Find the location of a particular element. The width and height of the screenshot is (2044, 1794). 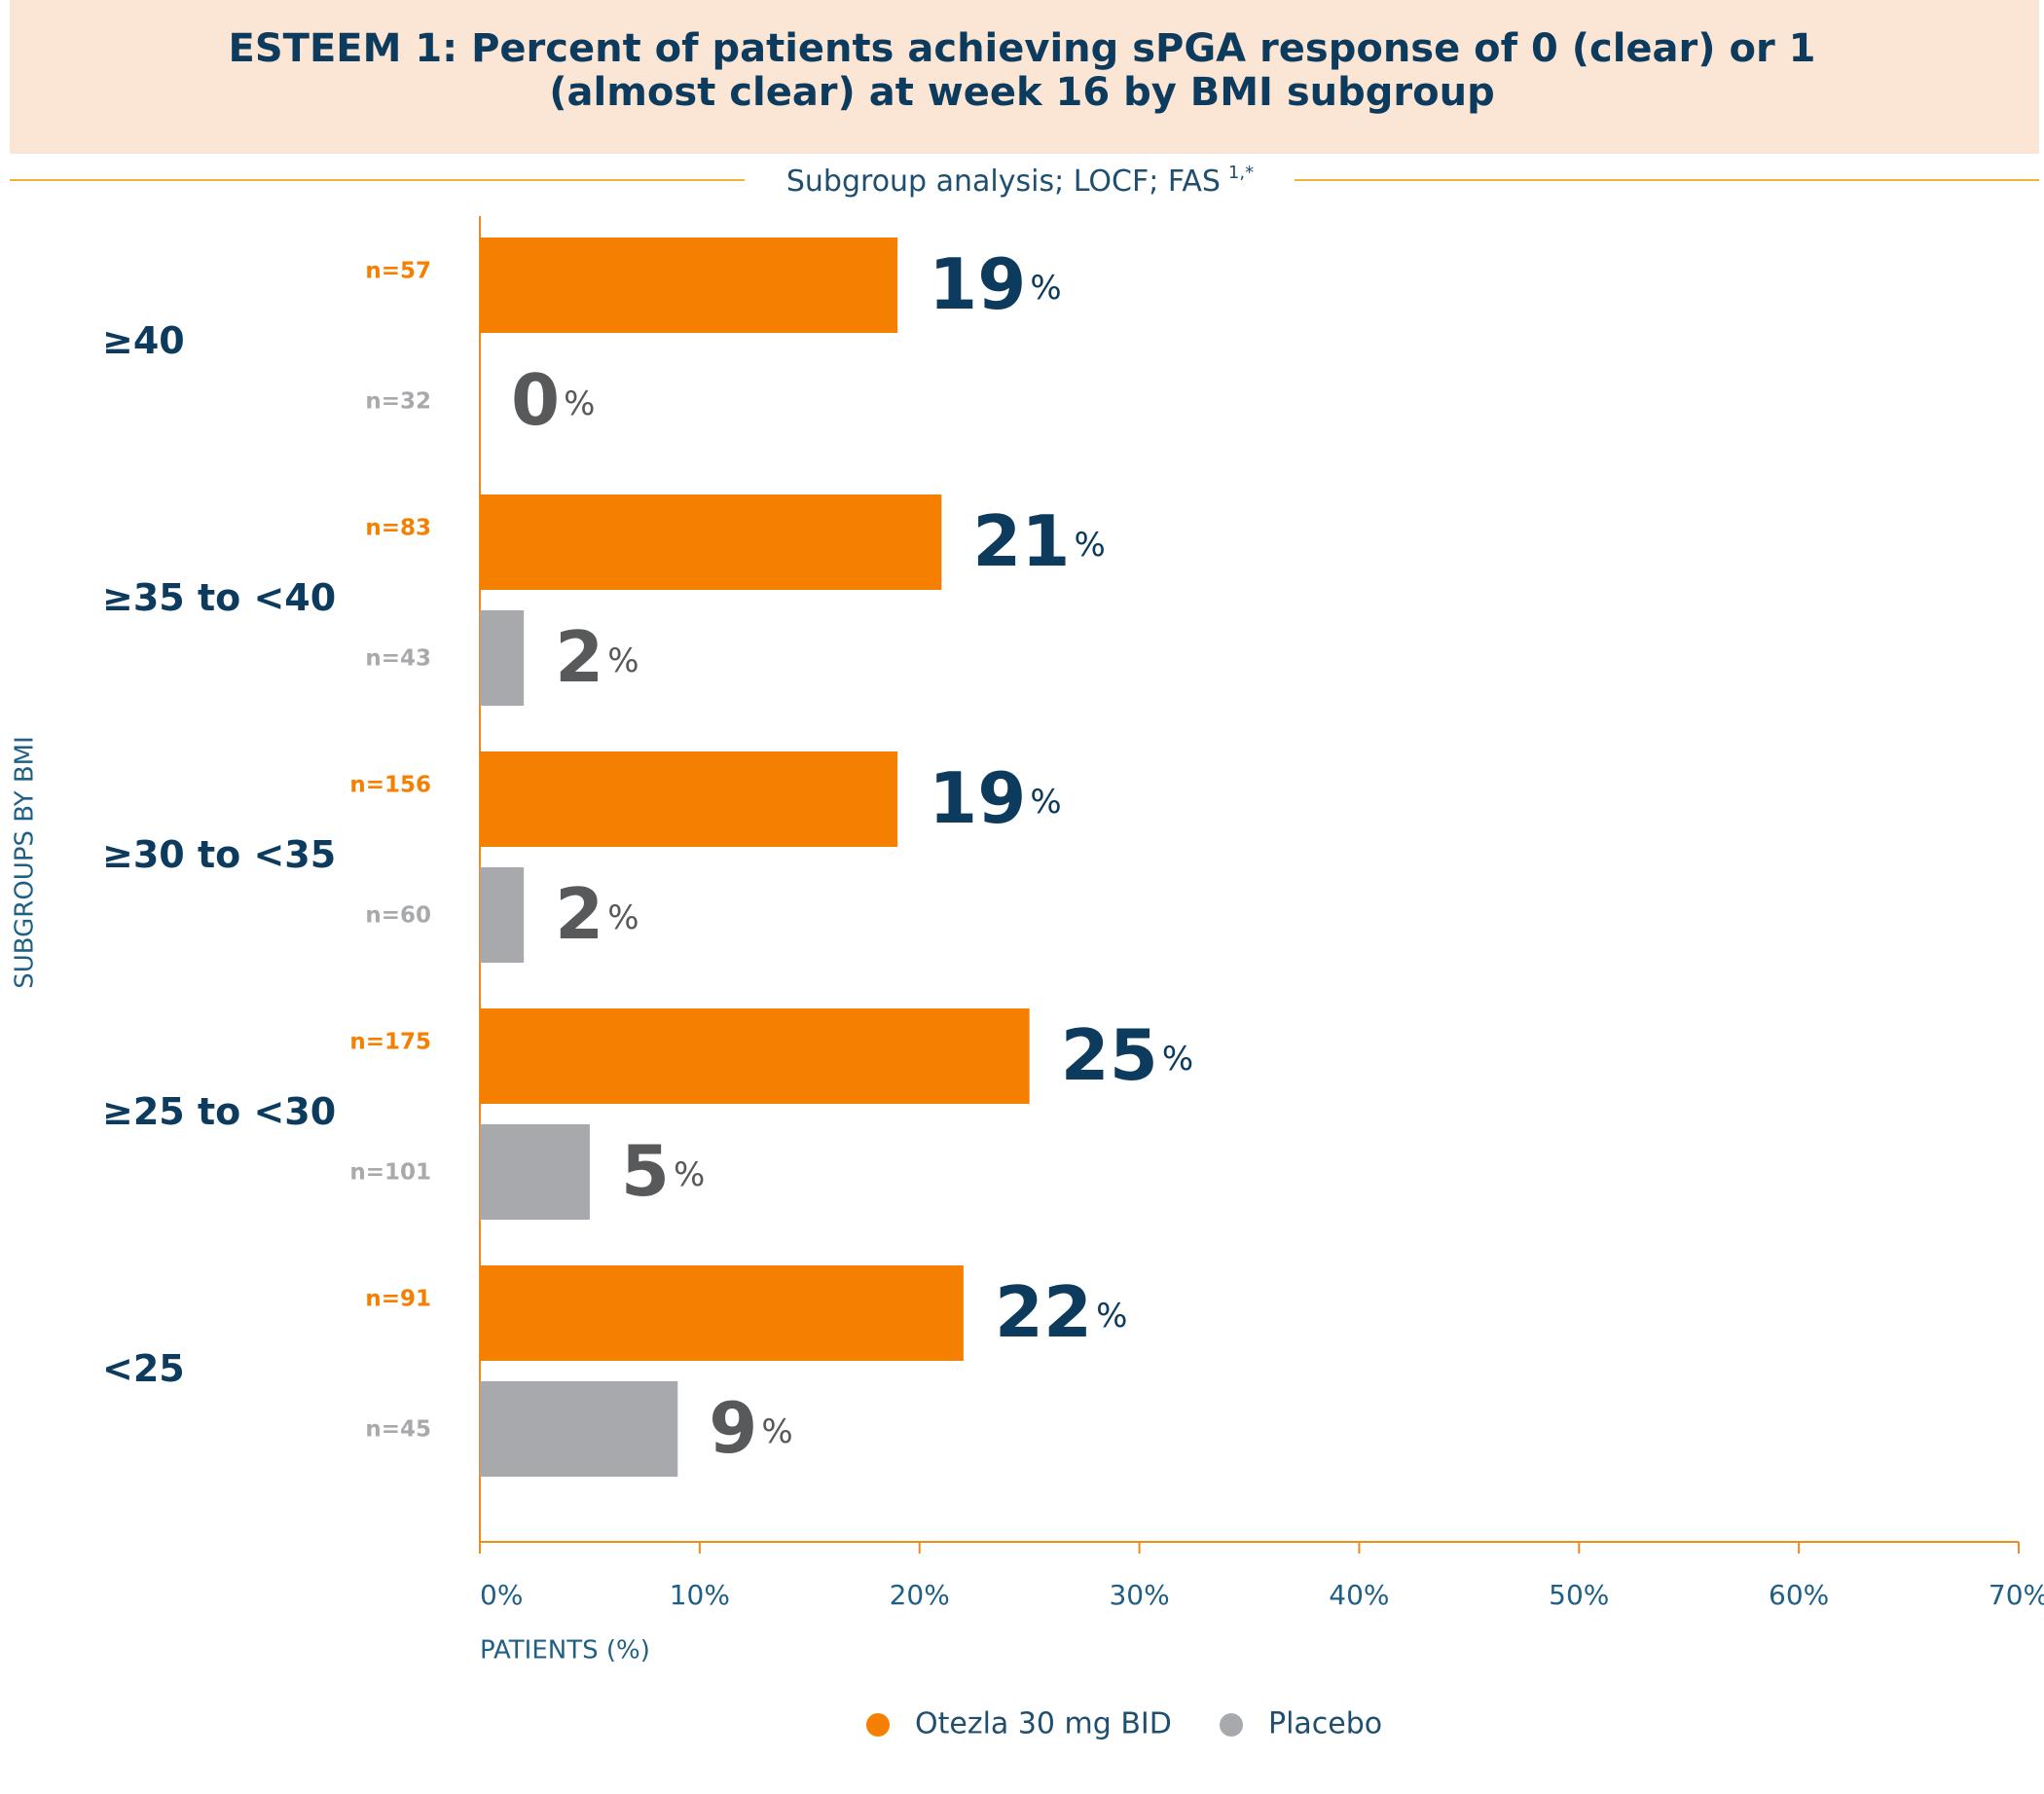

n-label: n=91 is located at coordinates (398, 1300).